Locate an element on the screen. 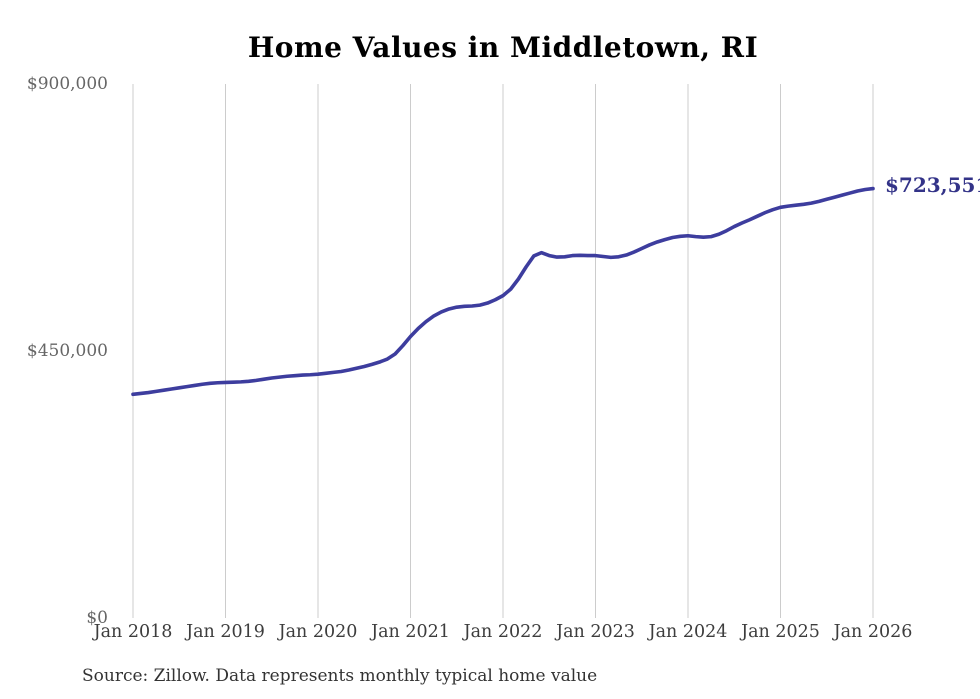 The width and height of the screenshot is (980, 699). last-value-annotation: $723,551 is located at coordinates (932, 185).